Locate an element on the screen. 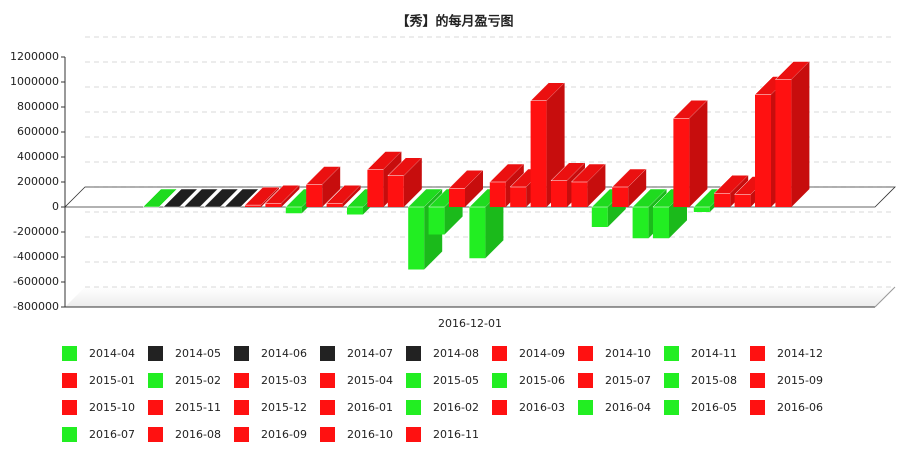 Image resolution: width=900 pixels, height=449 pixels. legend-label: 2015-06 is located at coordinates (542, 380).